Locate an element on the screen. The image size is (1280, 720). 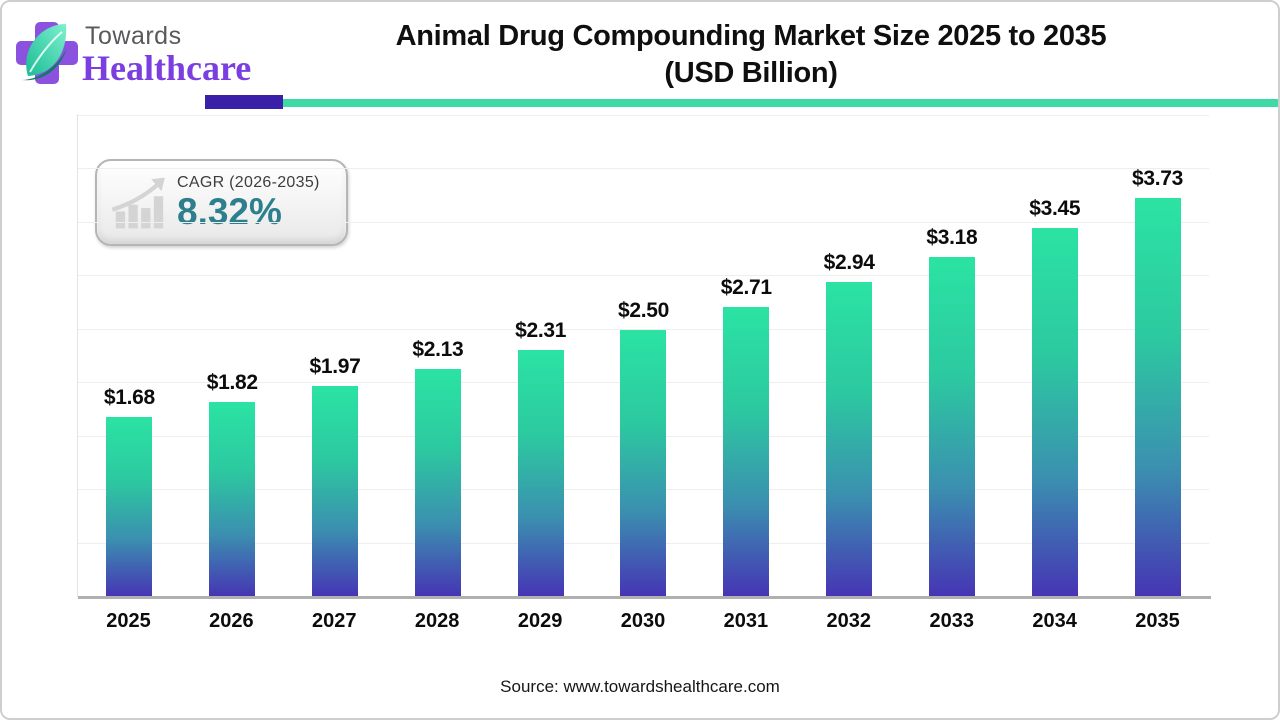
year-label-2034: 2034 is located at coordinates (1054, 621).